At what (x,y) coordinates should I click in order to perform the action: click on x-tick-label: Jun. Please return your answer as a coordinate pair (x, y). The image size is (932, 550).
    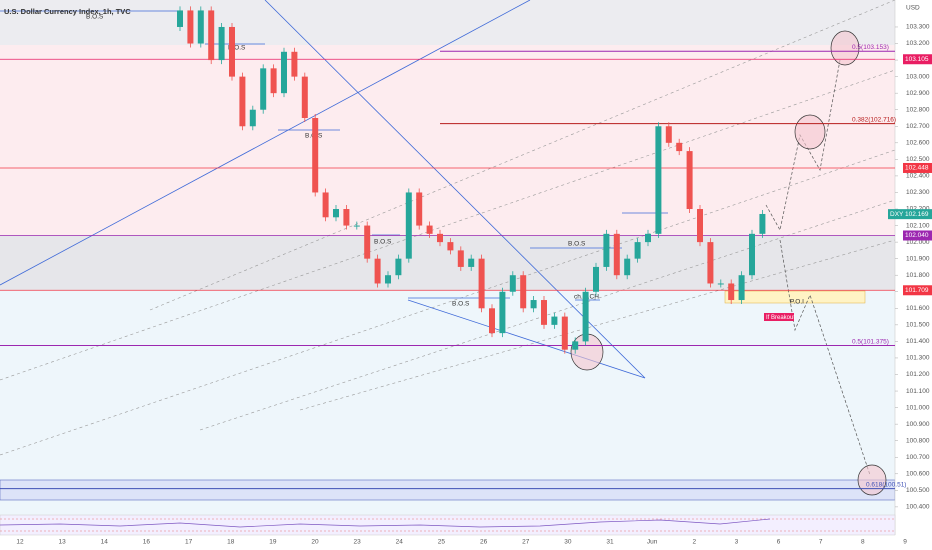
    Looking at the image, I should click on (652, 542).